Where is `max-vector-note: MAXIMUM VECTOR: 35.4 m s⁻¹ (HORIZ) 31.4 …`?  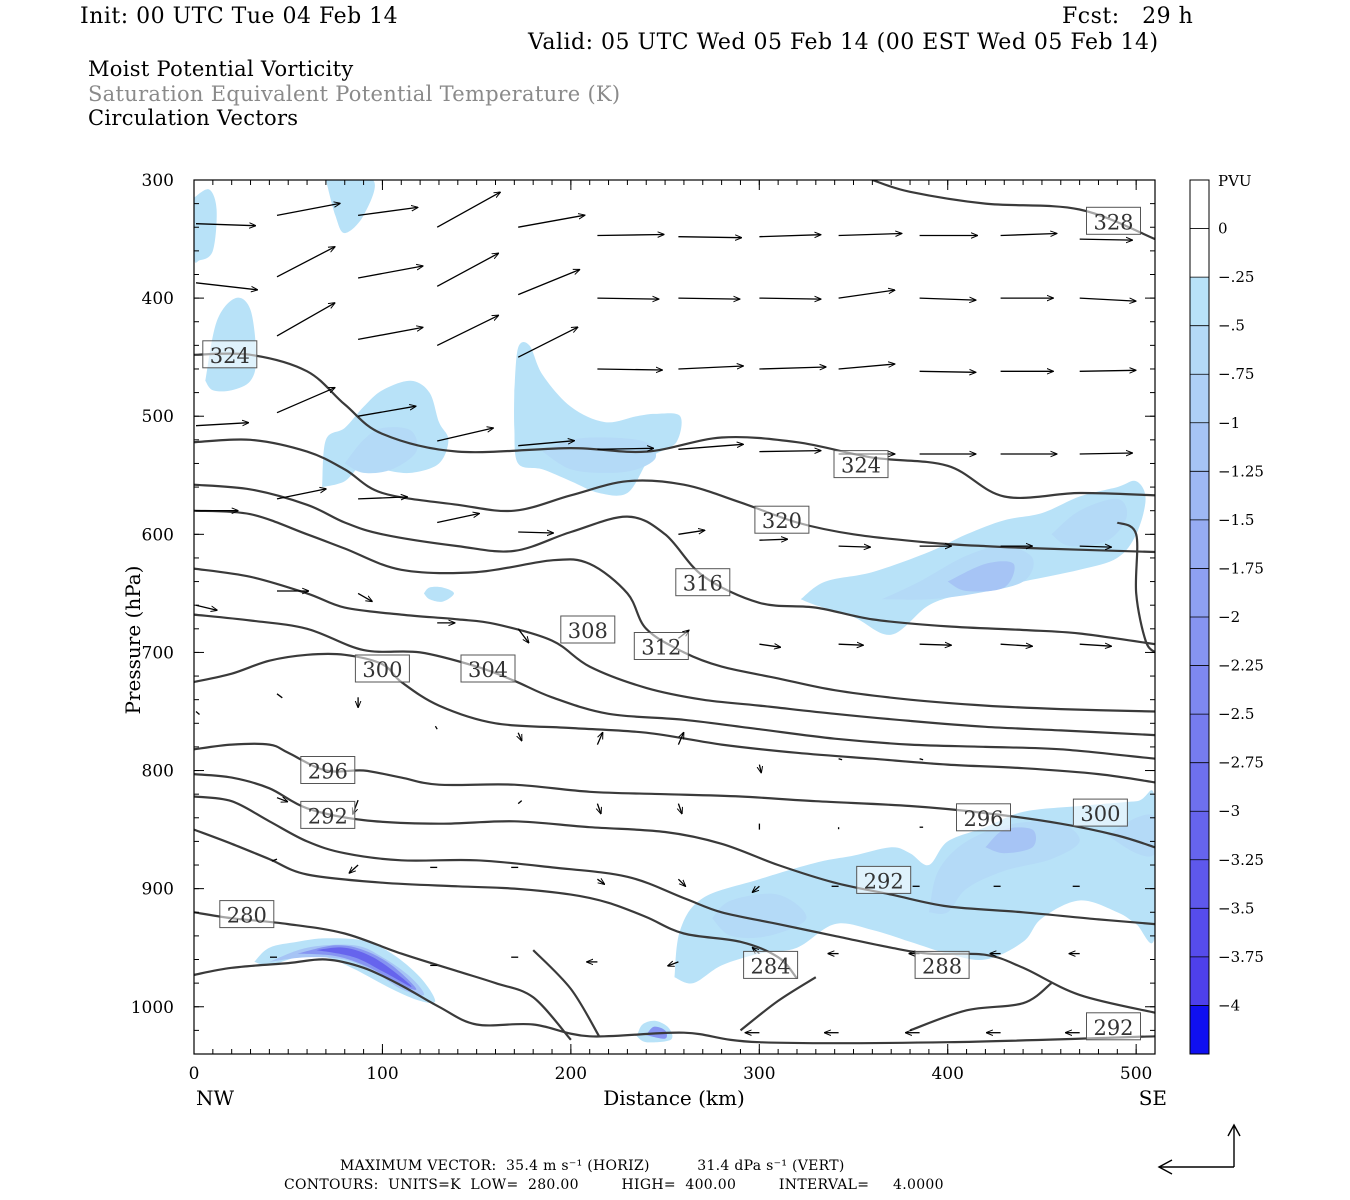 max-vector-note: MAXIMUM VECTOR: 35.4 m s⁻¹ (HORIZ) 31.4 … is located at coordinates (592, 1166).